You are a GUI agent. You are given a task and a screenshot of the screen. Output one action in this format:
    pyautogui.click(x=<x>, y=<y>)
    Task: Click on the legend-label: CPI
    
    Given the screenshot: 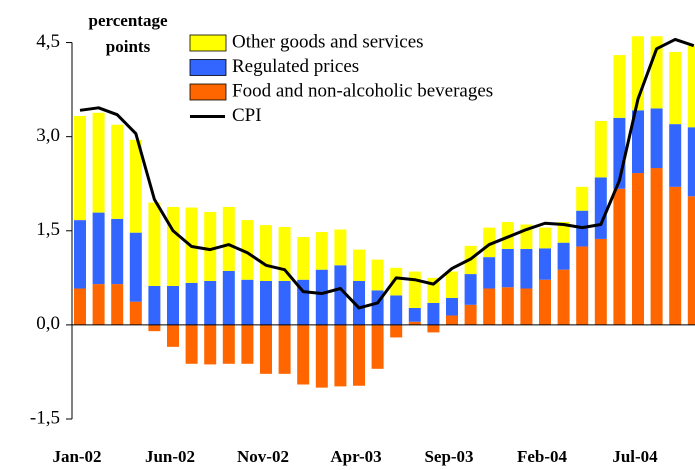 What is the action you would take?
    pyautogui.click(x=247, y=115)
    